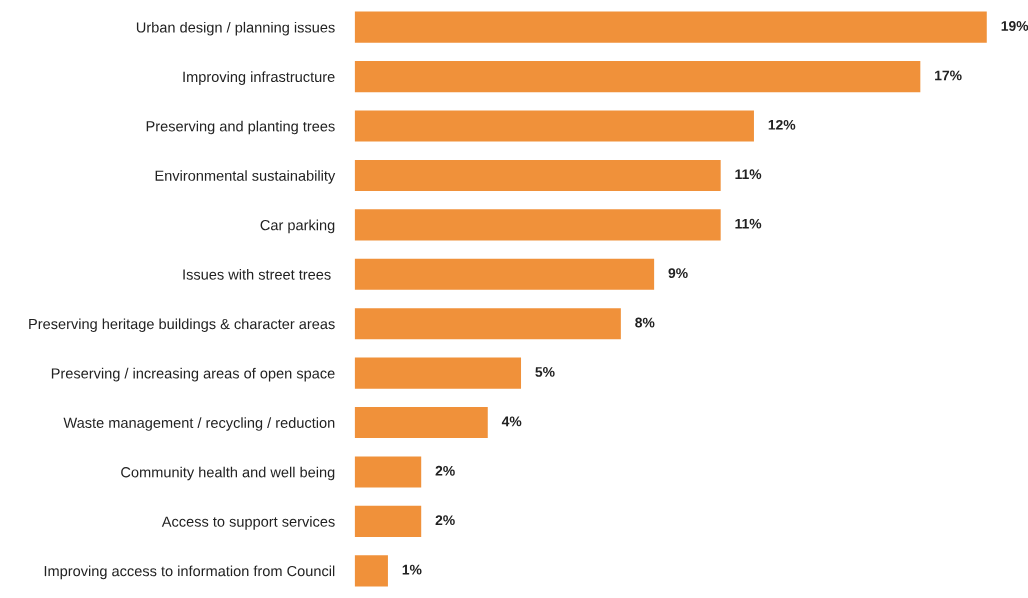  I want to click on data-label: 12%, so click(782, 124).